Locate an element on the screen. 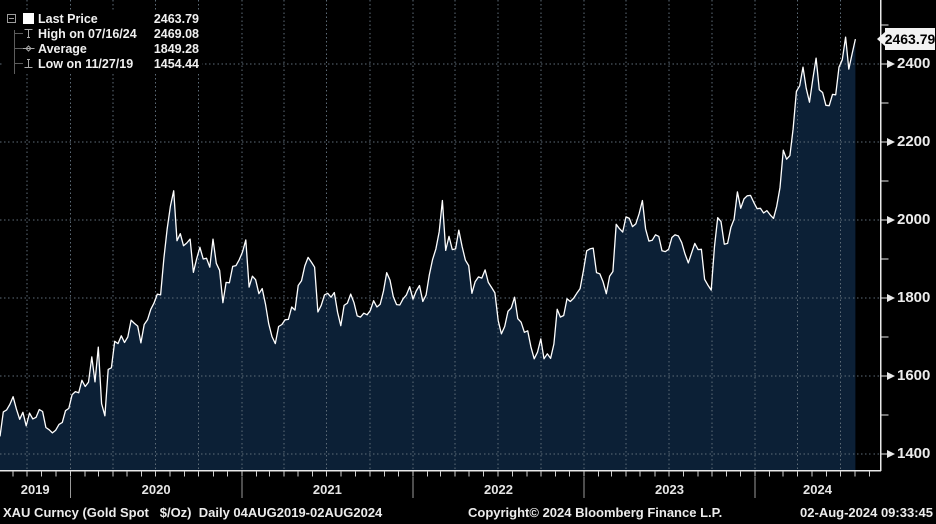  x-year-label: 2020 is located at coordinates (156, 489).